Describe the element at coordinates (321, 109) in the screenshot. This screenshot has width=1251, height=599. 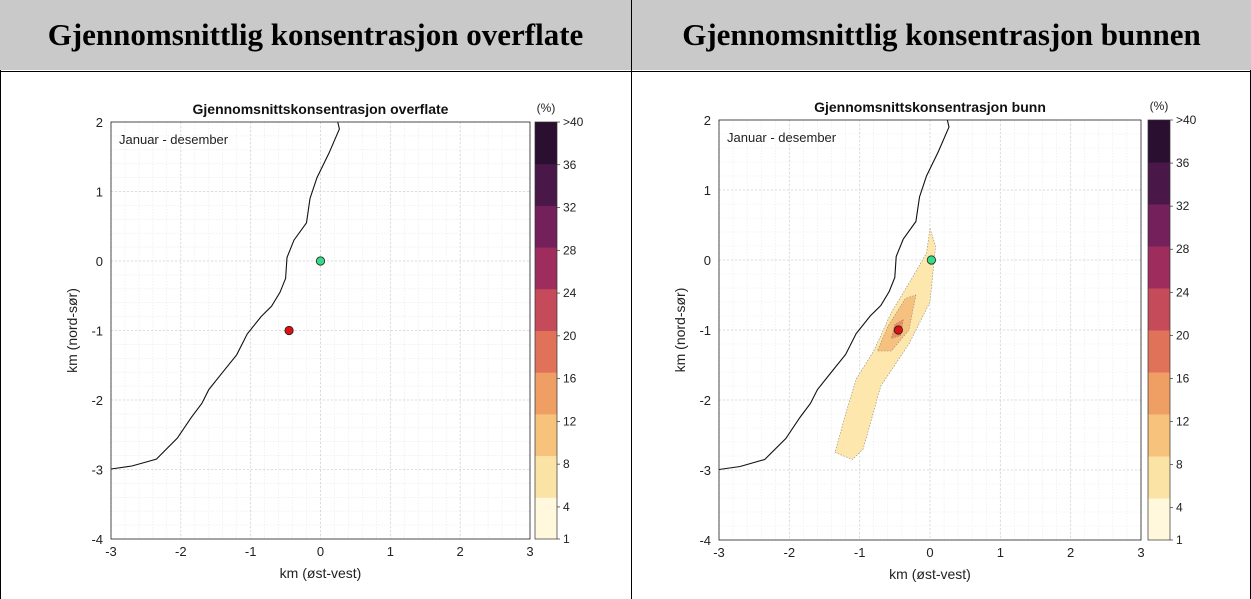
I see `chart-title: Gjennomsnittskonsentrasjon overflate` at that location.